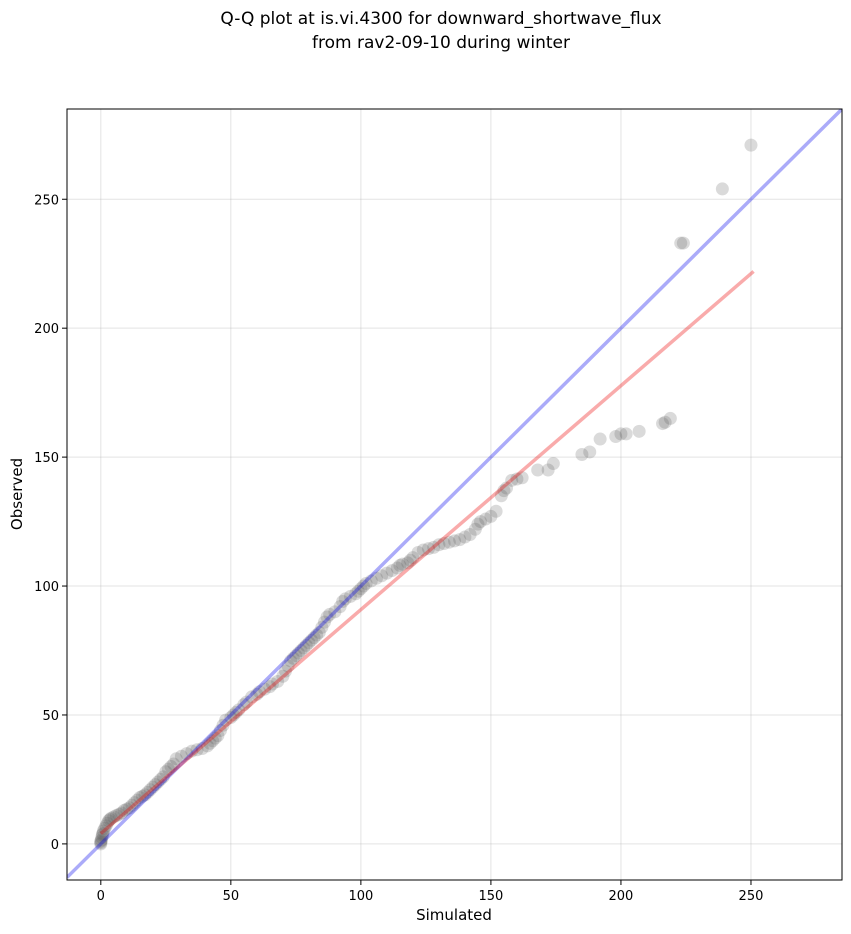 Image resolution: width=851 pixels, height=934 pixels. I want to click on x-tick-label: 50, so click(231, 896).